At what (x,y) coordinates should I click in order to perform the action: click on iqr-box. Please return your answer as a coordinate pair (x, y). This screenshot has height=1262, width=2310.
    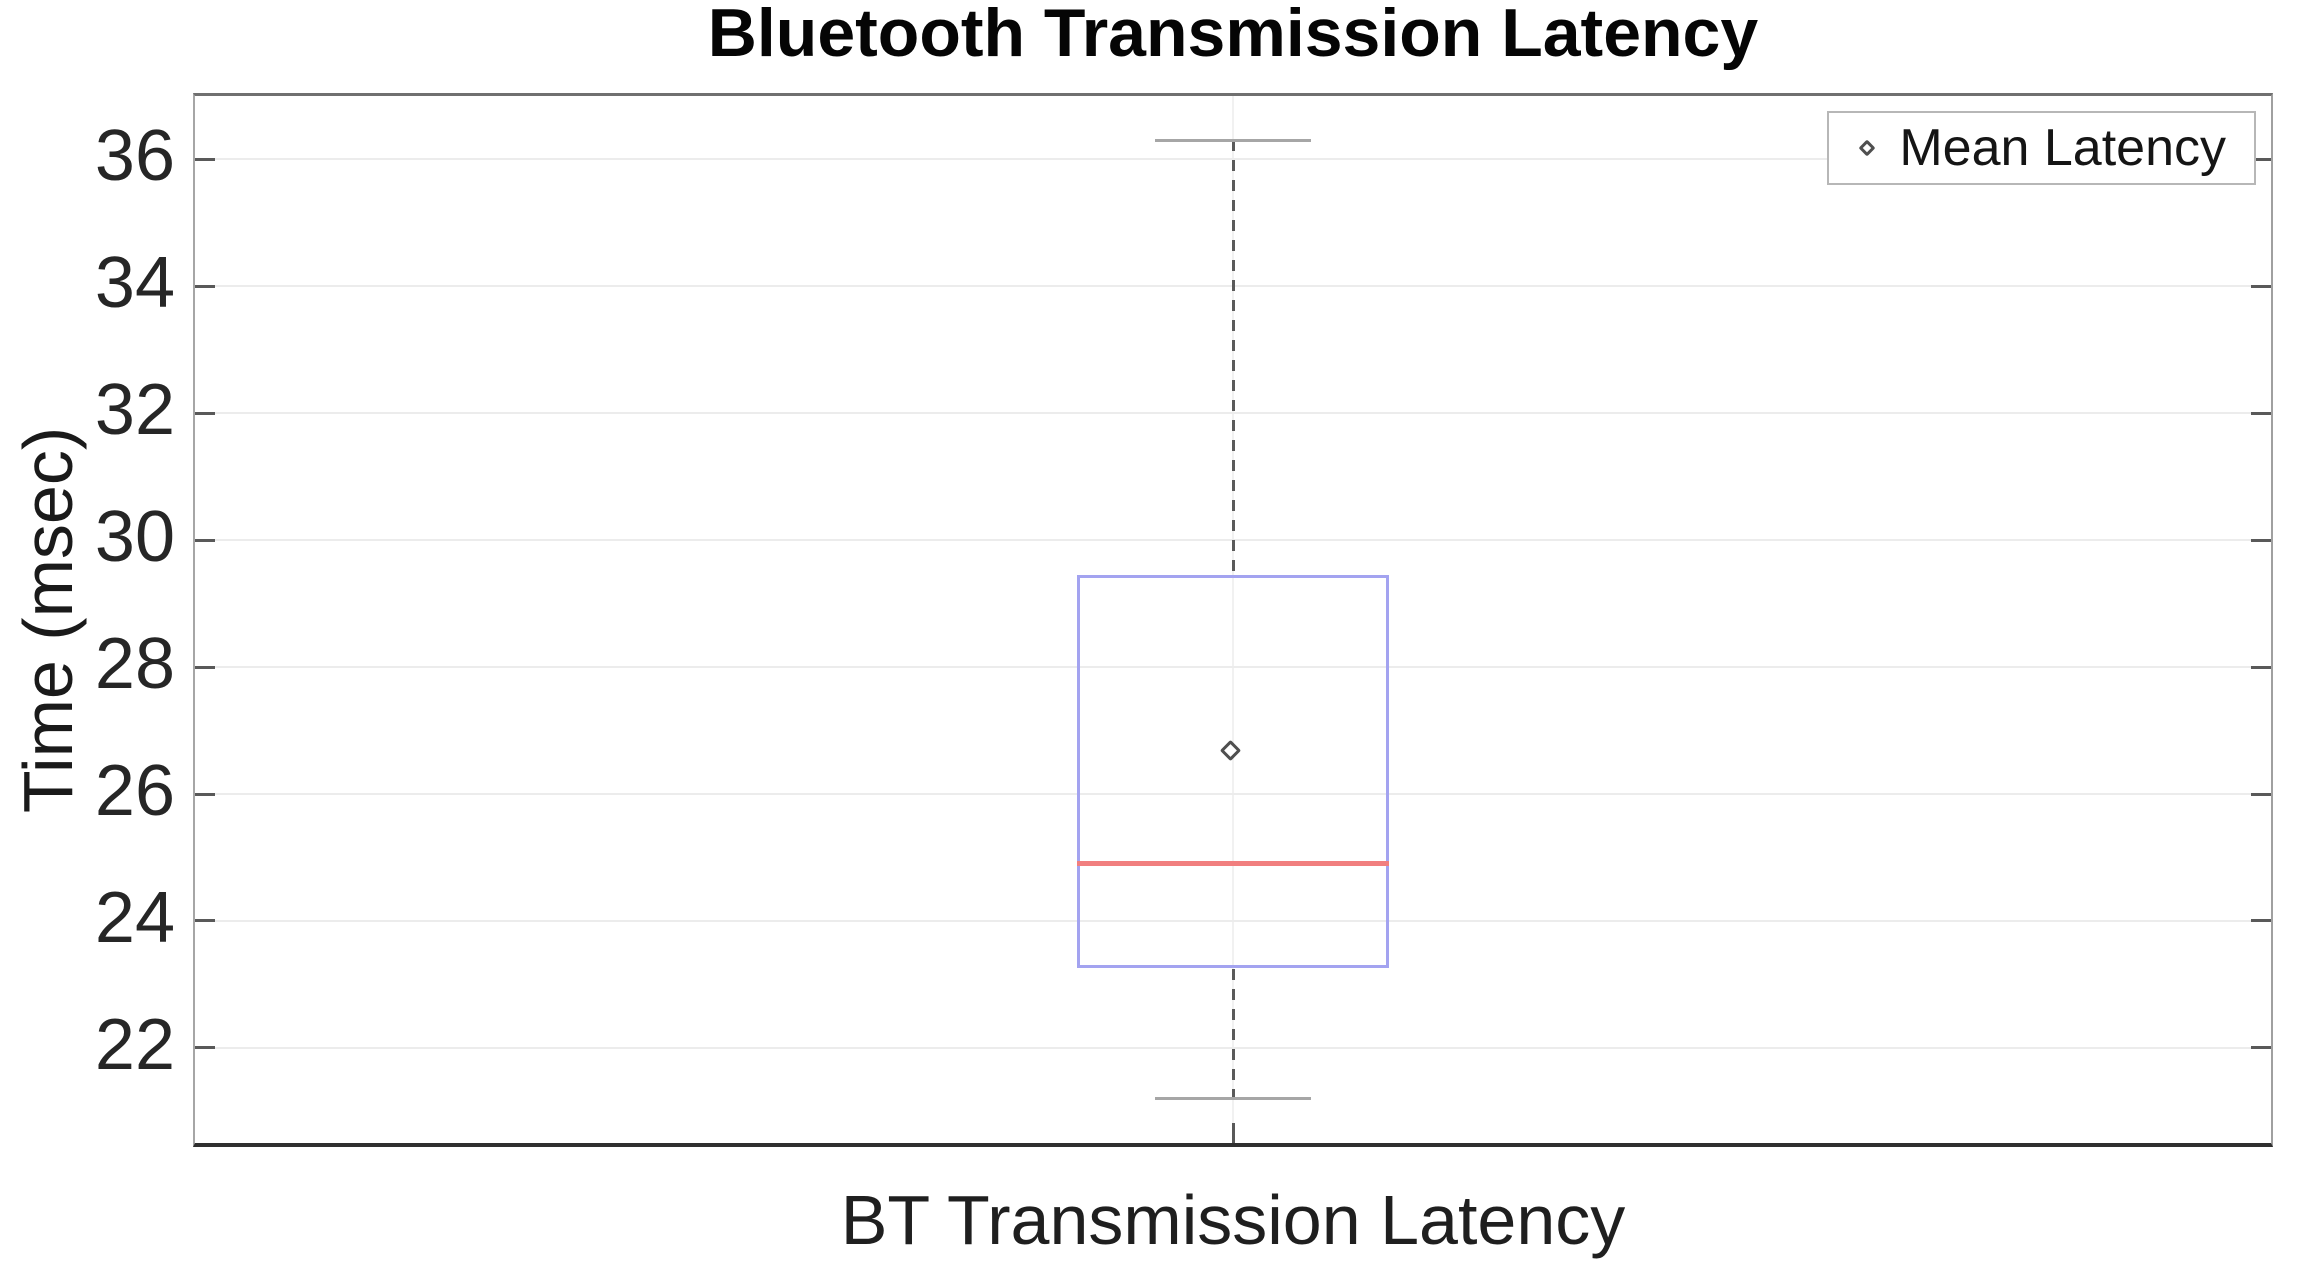
    Looking at the image, I should click on (1233, 772).